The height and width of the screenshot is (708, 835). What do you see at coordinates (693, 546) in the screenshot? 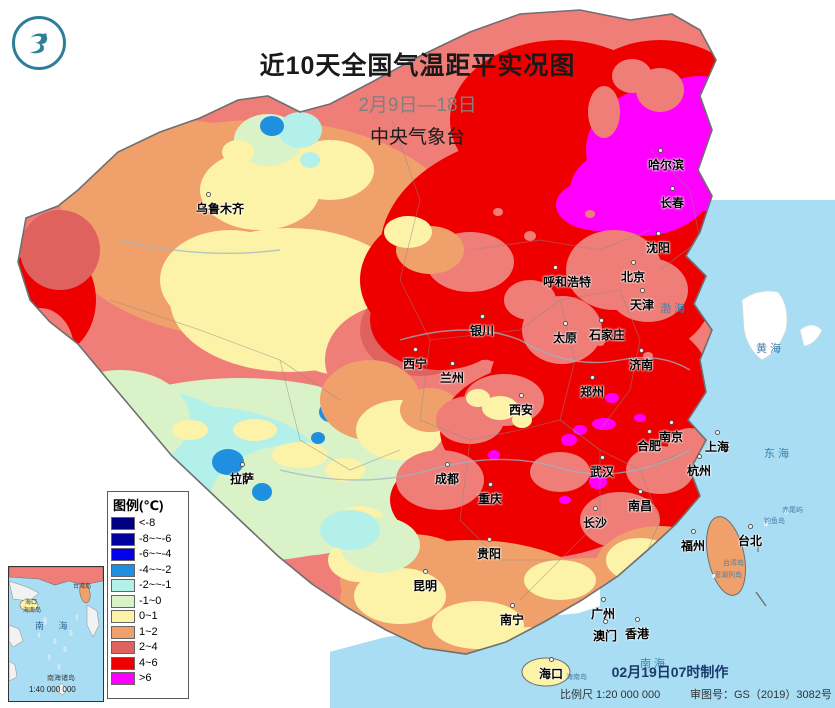
I see `city-label: 福州` at bounding box center [693, 546].